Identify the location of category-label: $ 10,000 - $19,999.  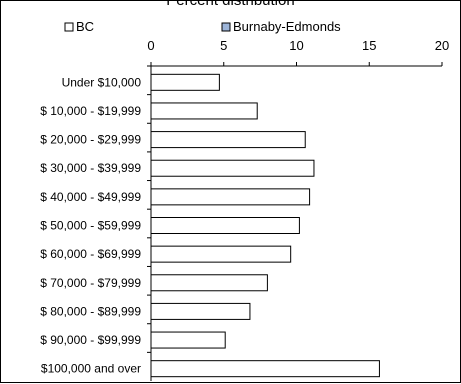
(90, 111).